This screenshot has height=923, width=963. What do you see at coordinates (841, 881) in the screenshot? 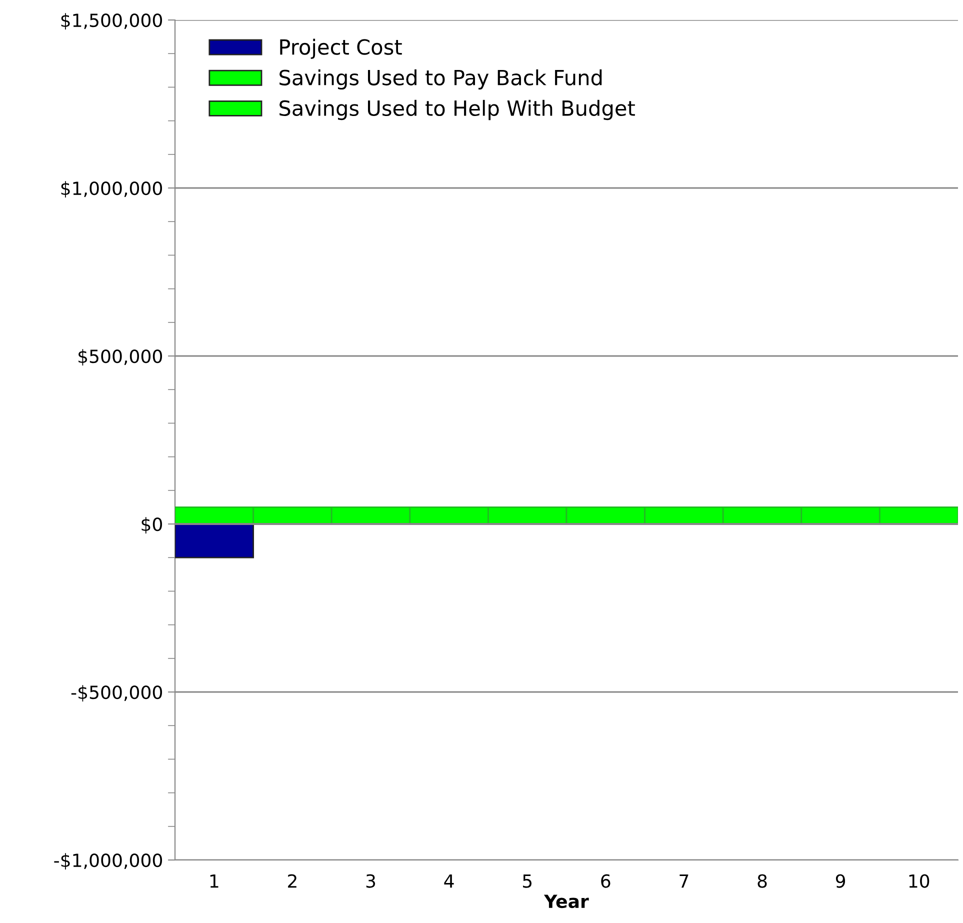
I see `x-tick-label: 9` at bounding box center [841, 881].